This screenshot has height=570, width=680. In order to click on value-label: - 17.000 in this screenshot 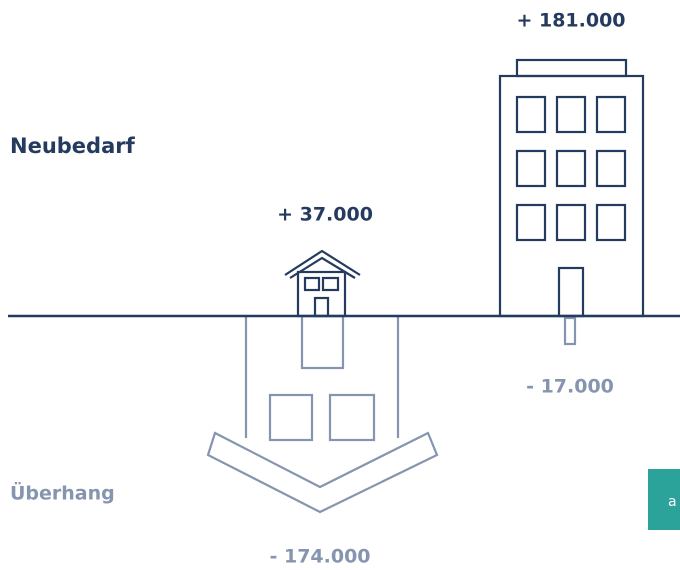, I will do `click(570, 387)`.